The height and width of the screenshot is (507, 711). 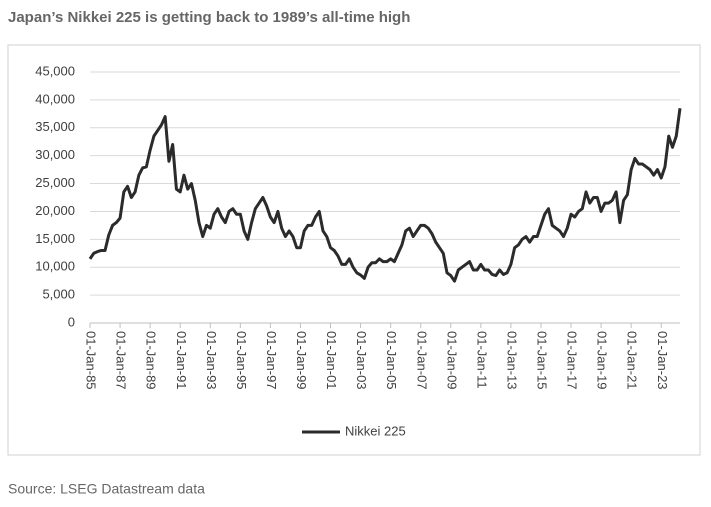 I want to click on y-tick-label: 35,000, so click(x=55, y=126).